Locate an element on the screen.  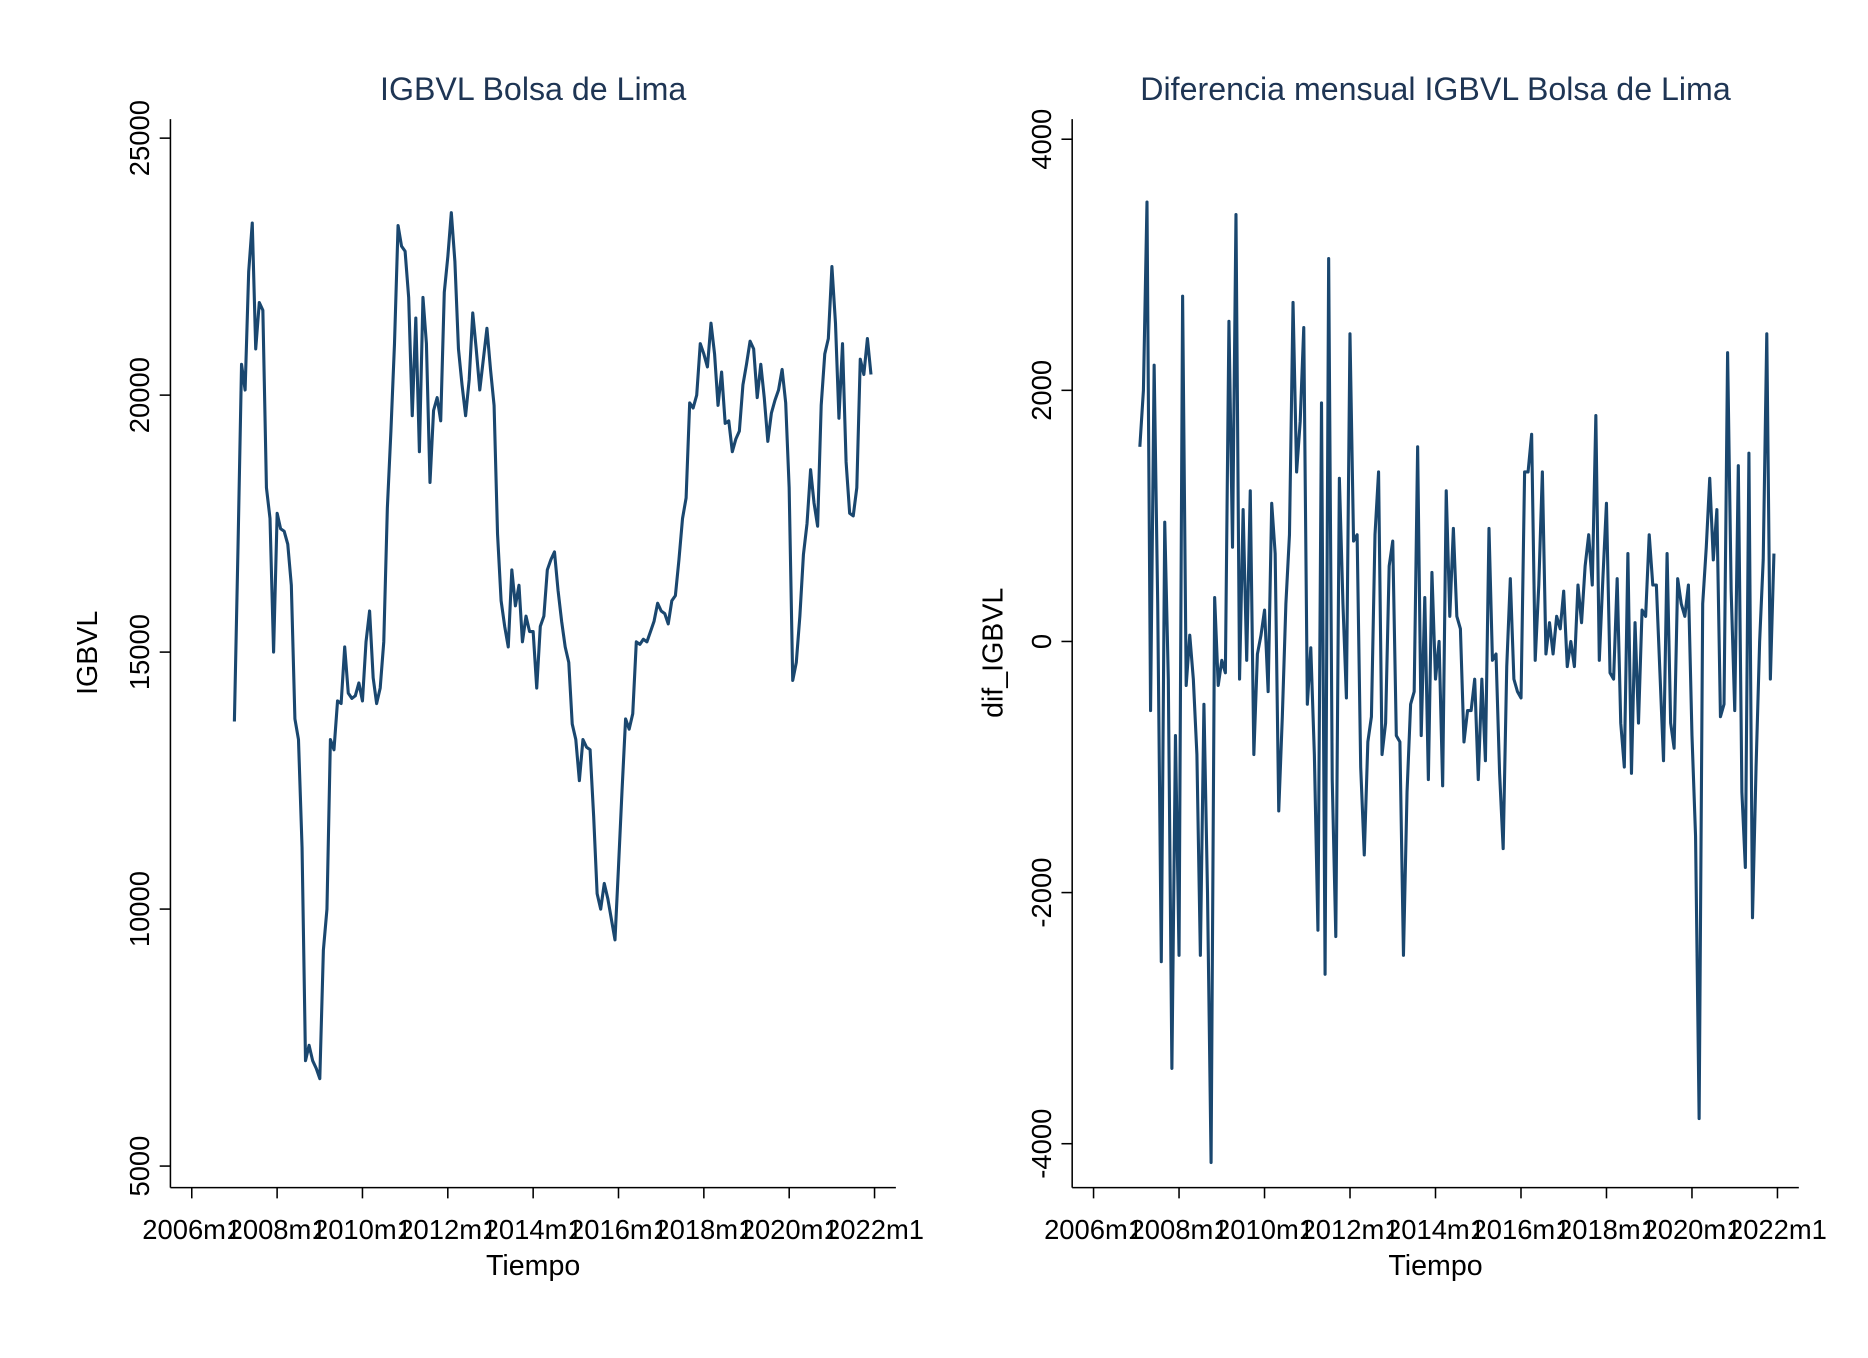
chart-title: Diferencia mensual IGBVL Bolsa de Lima is located at coordinates (1435, 89).